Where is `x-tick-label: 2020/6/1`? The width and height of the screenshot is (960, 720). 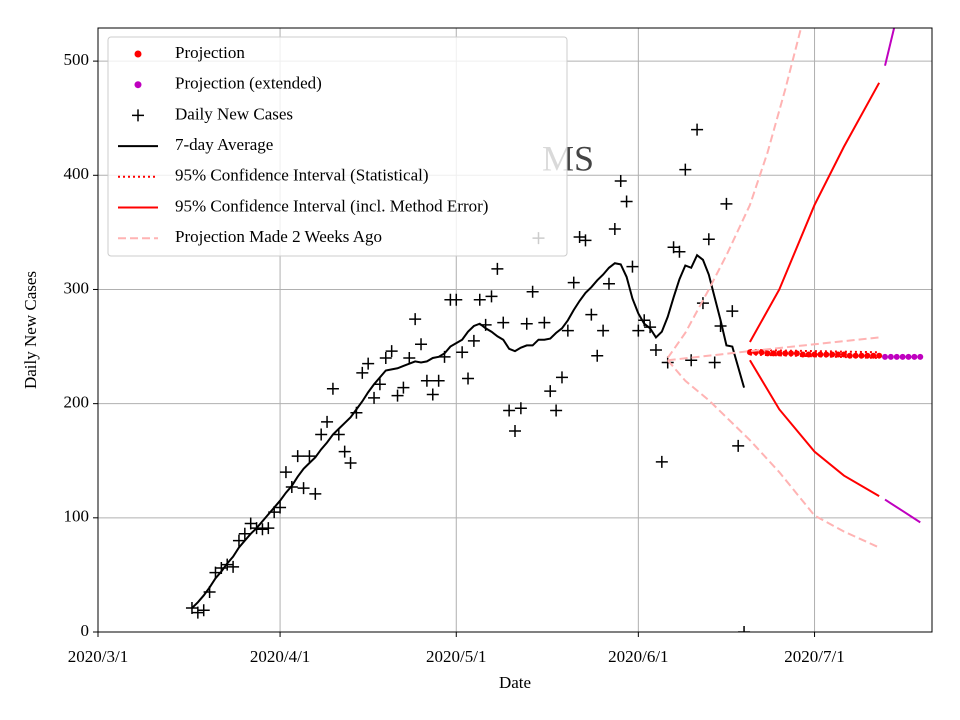 x-tick-label: 2020/6/1 is located at coordinates (638, 656).